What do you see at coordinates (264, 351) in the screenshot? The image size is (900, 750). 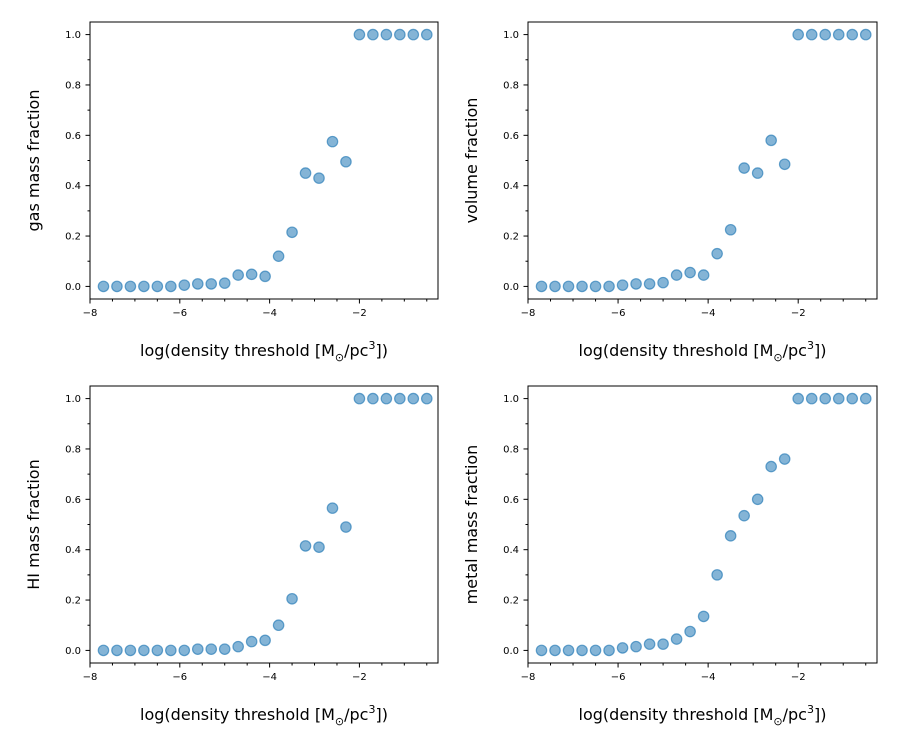 I see `x-axis-label: log(density threshold [M⊙/pc3])` at bounding box center [264, 351].